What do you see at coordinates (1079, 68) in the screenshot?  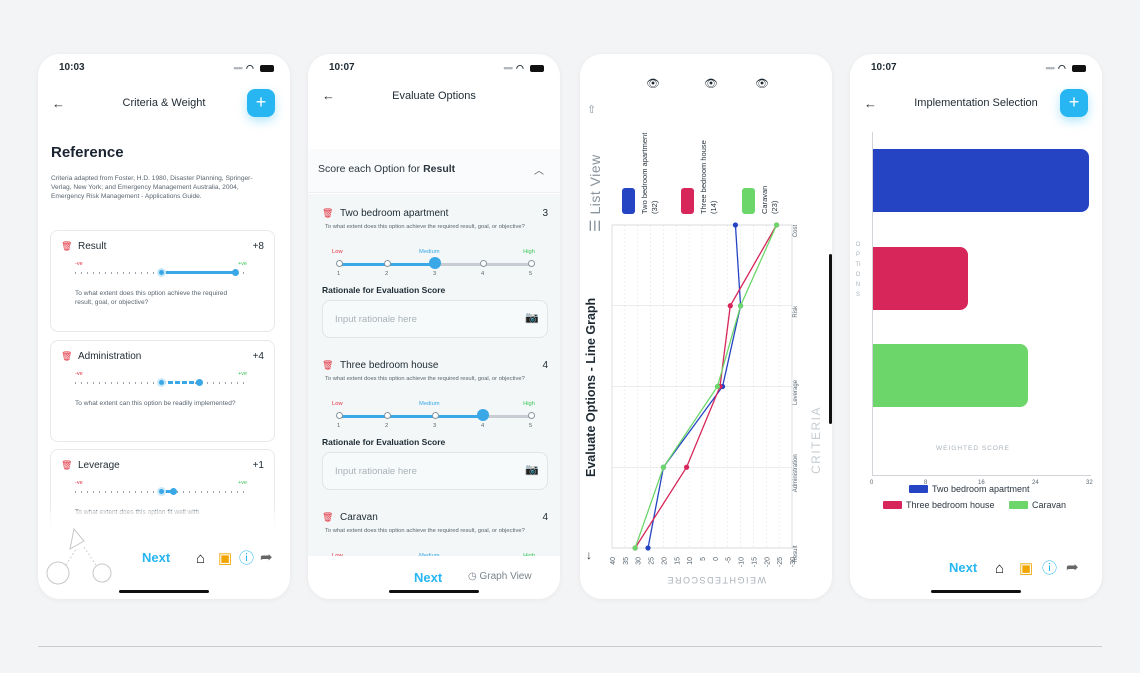 I see `battery-icon` at bounding box center [1079, 68].